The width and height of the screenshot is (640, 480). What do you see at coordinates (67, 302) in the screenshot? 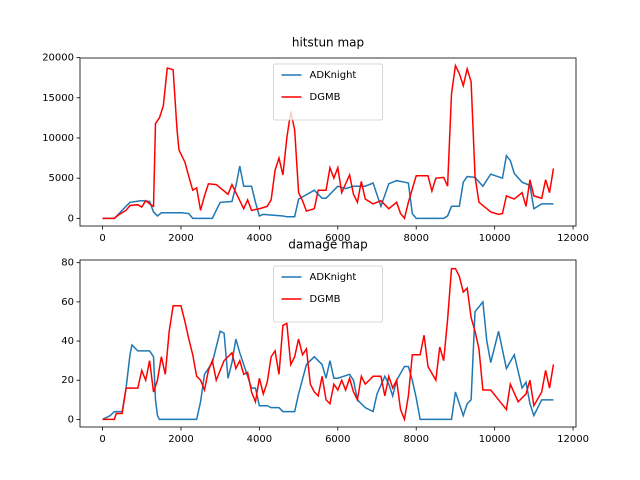
I see `y-tick-label: 60` at bounding box center [67, 302].